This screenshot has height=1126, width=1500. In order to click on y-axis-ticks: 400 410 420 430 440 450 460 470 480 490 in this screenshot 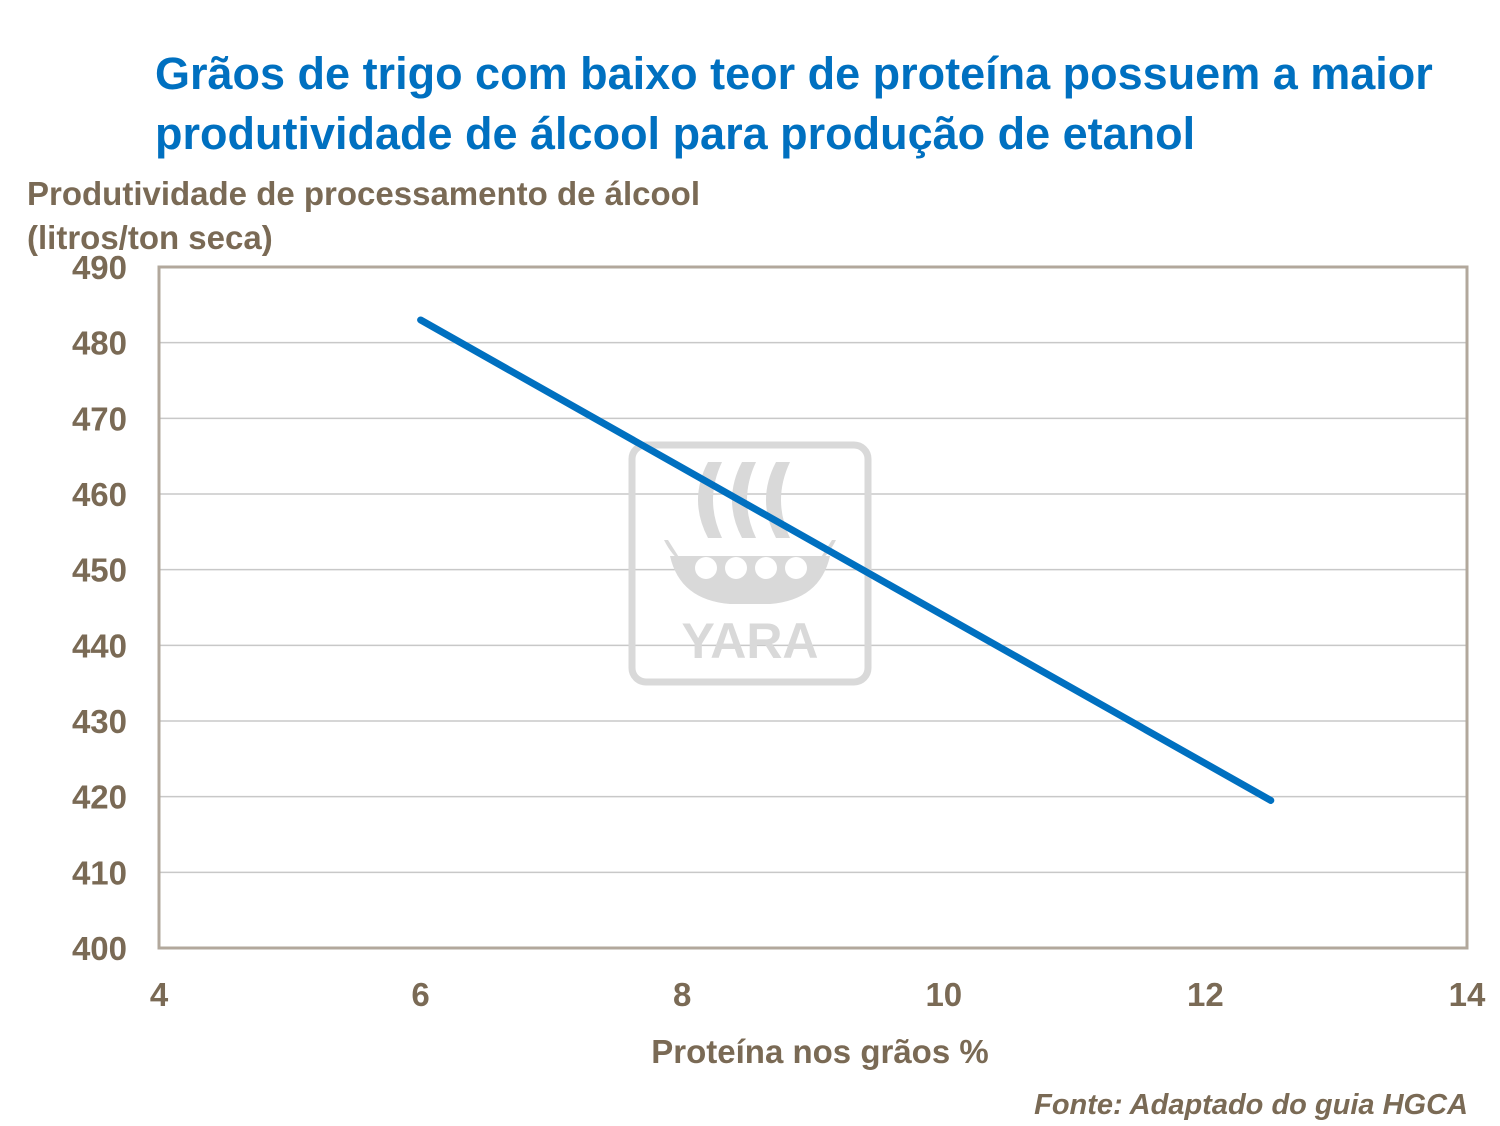, I will do `click(99, 608)`.